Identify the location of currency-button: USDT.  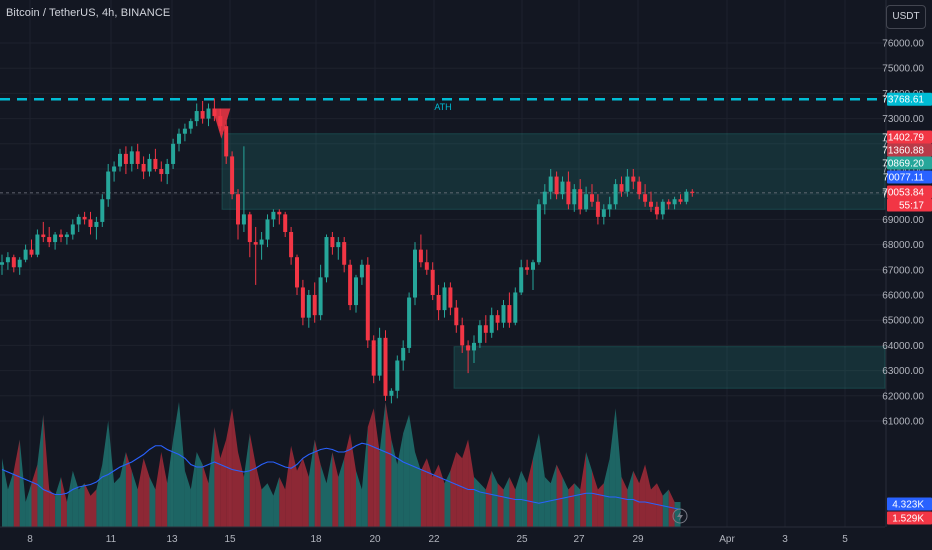
(906, 17).